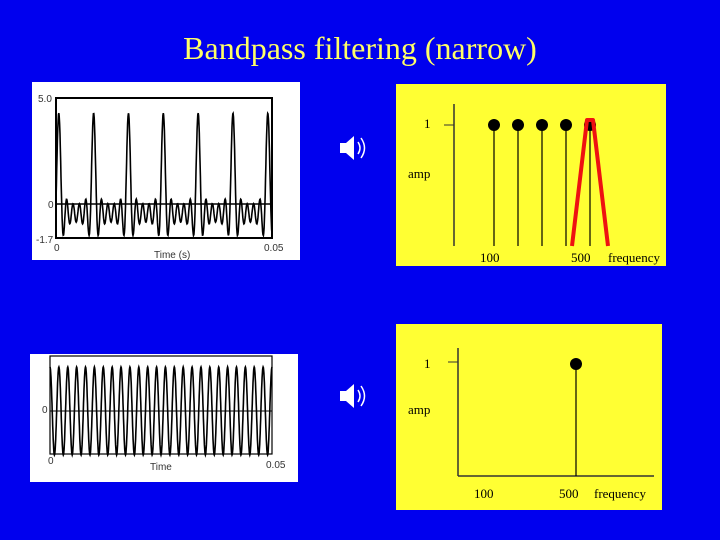 The width and height of the screenshot is (720, 540). I want to click on top-waveform-plot, so click(164, 168).